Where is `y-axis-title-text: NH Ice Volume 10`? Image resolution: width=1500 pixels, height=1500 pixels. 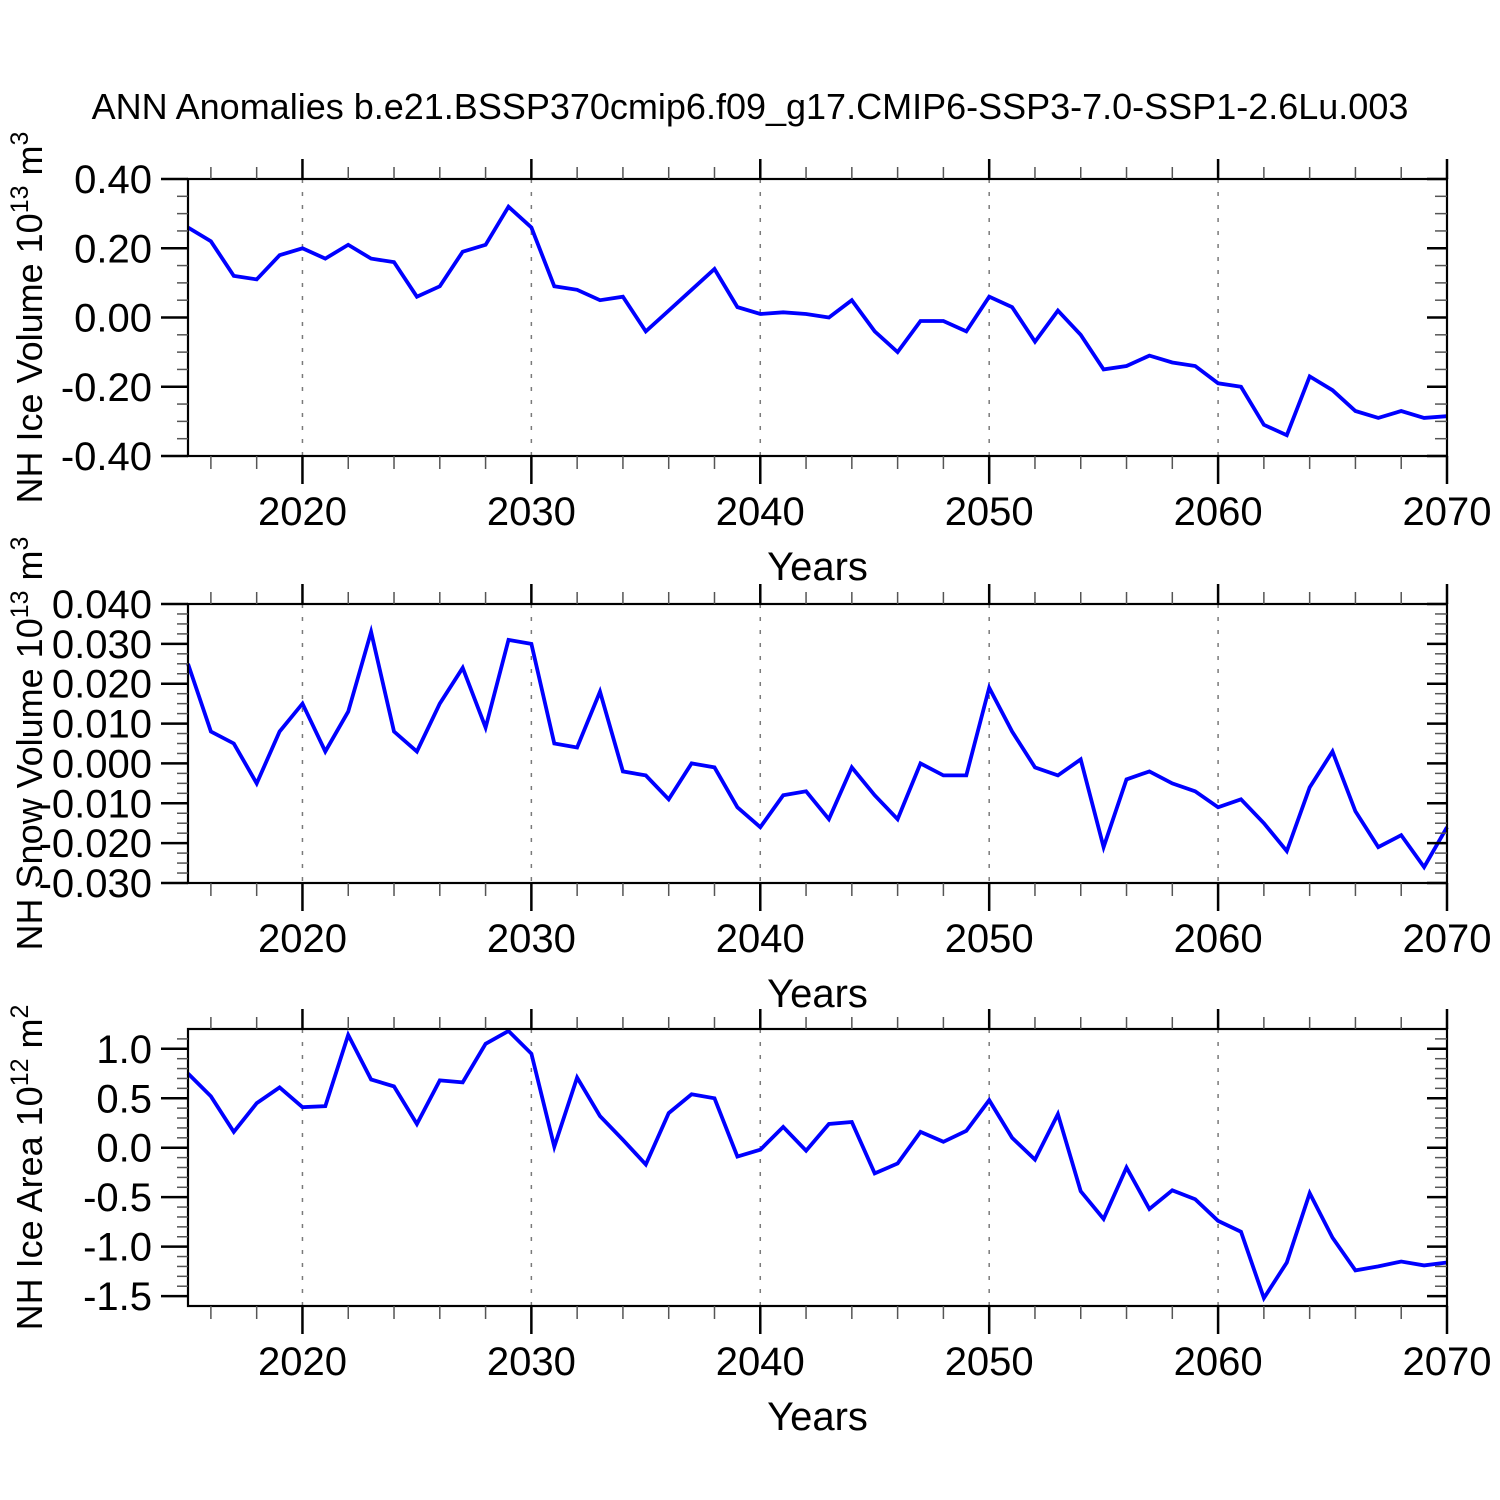
y-axis-title-text: NH Ice Volume 10 is located at coordinates (29, 358).